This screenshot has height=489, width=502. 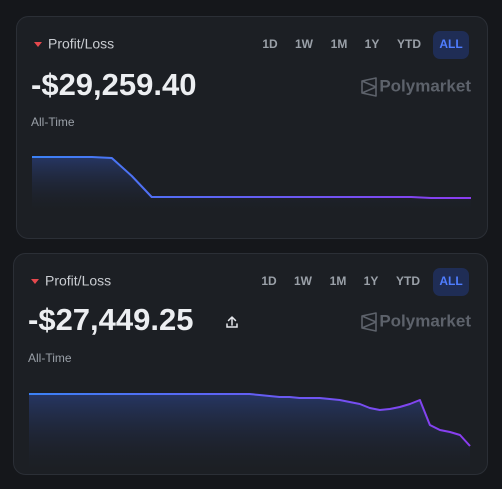 I want to click on share-icon, so click(x=232, y=321).